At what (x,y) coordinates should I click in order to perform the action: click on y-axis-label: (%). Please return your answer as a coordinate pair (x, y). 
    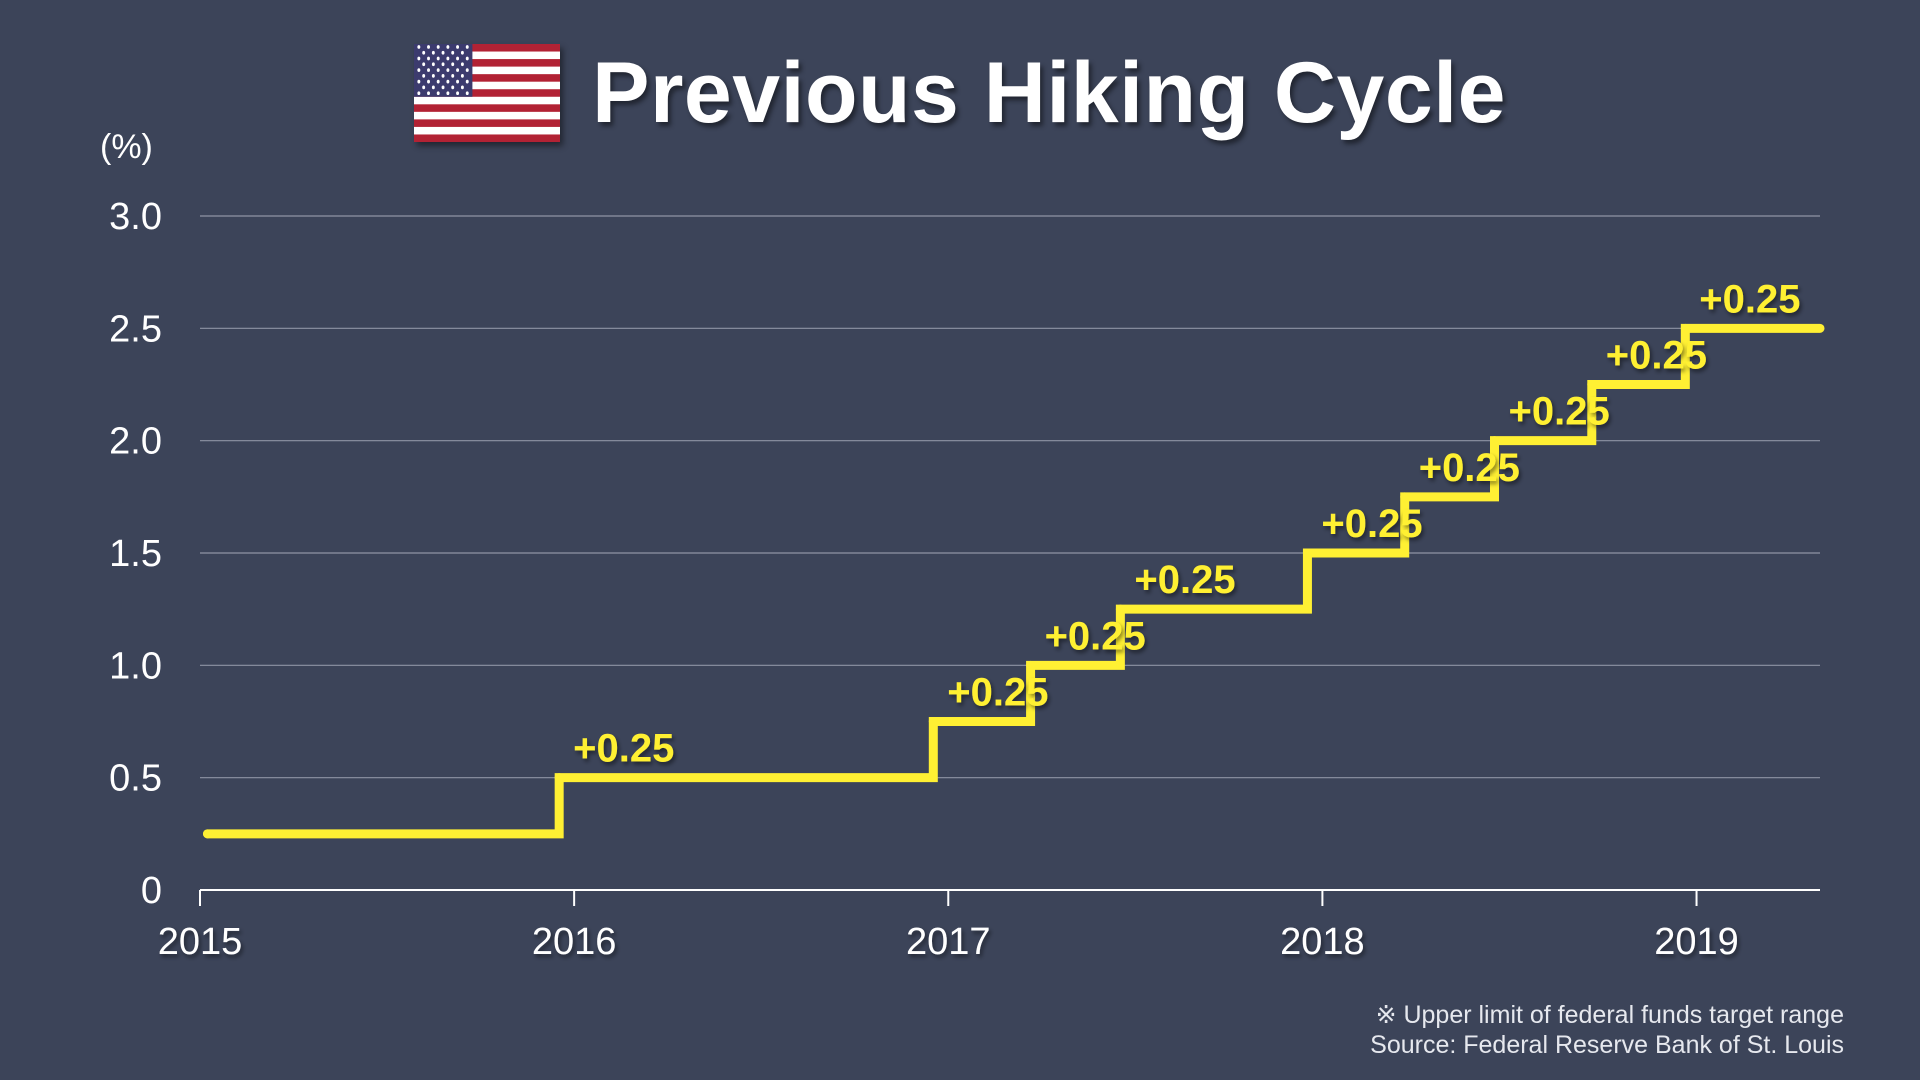
    Looking at the image, I should click on (126, 147).